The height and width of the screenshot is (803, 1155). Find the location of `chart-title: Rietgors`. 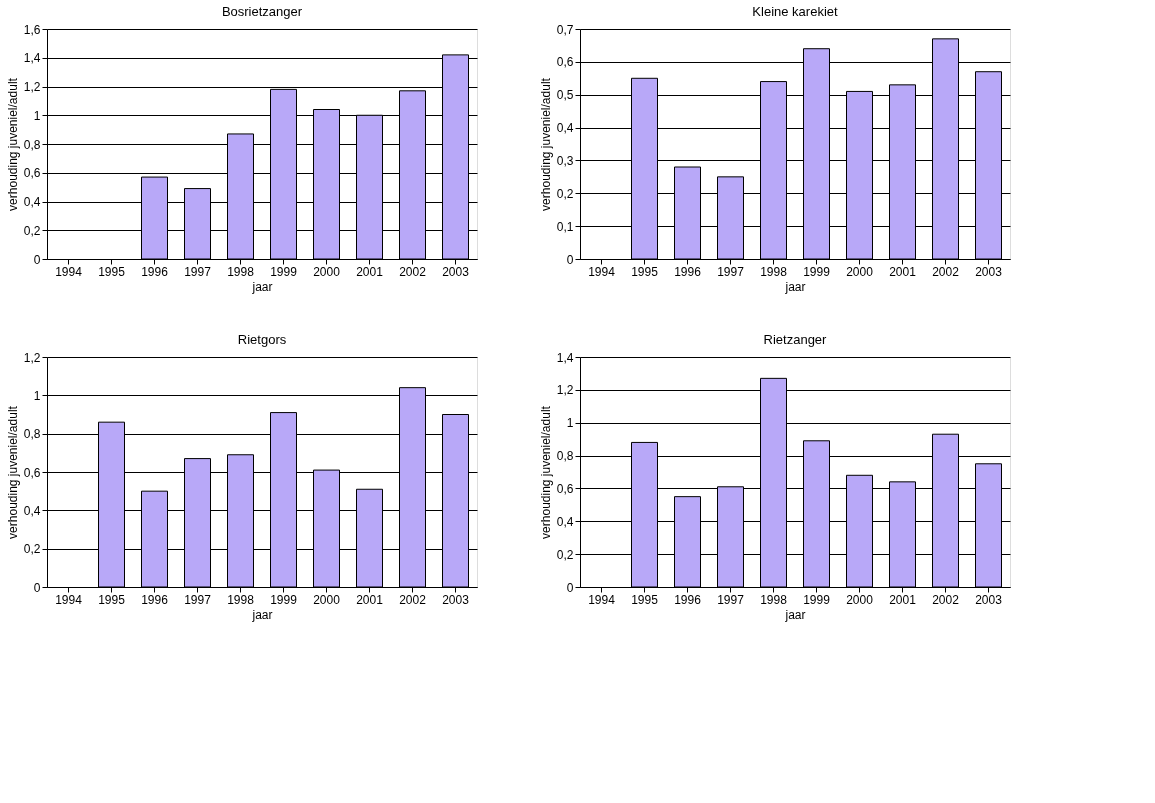

chart-title: Rietgors is located at coordinates (262, 339).